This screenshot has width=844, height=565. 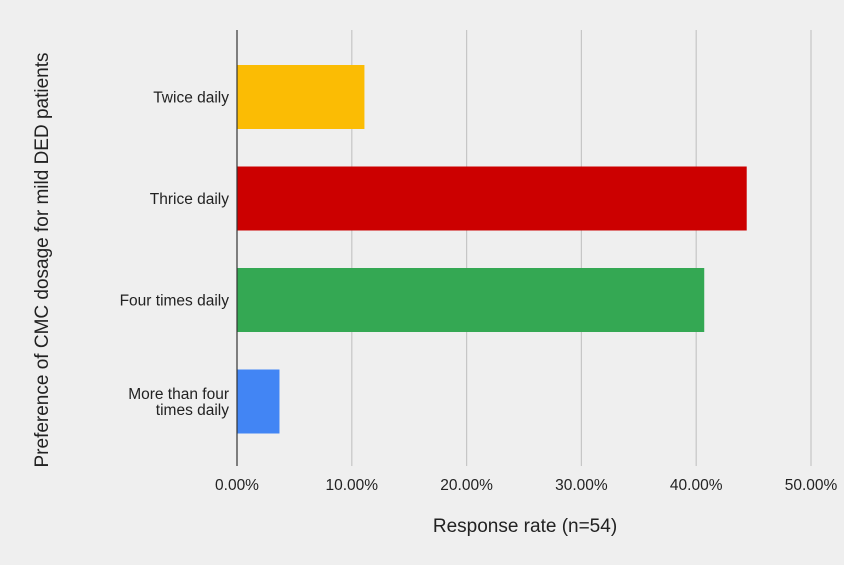 I want to click on x-tick-label: 0.00%, so click(x=237, y=485).